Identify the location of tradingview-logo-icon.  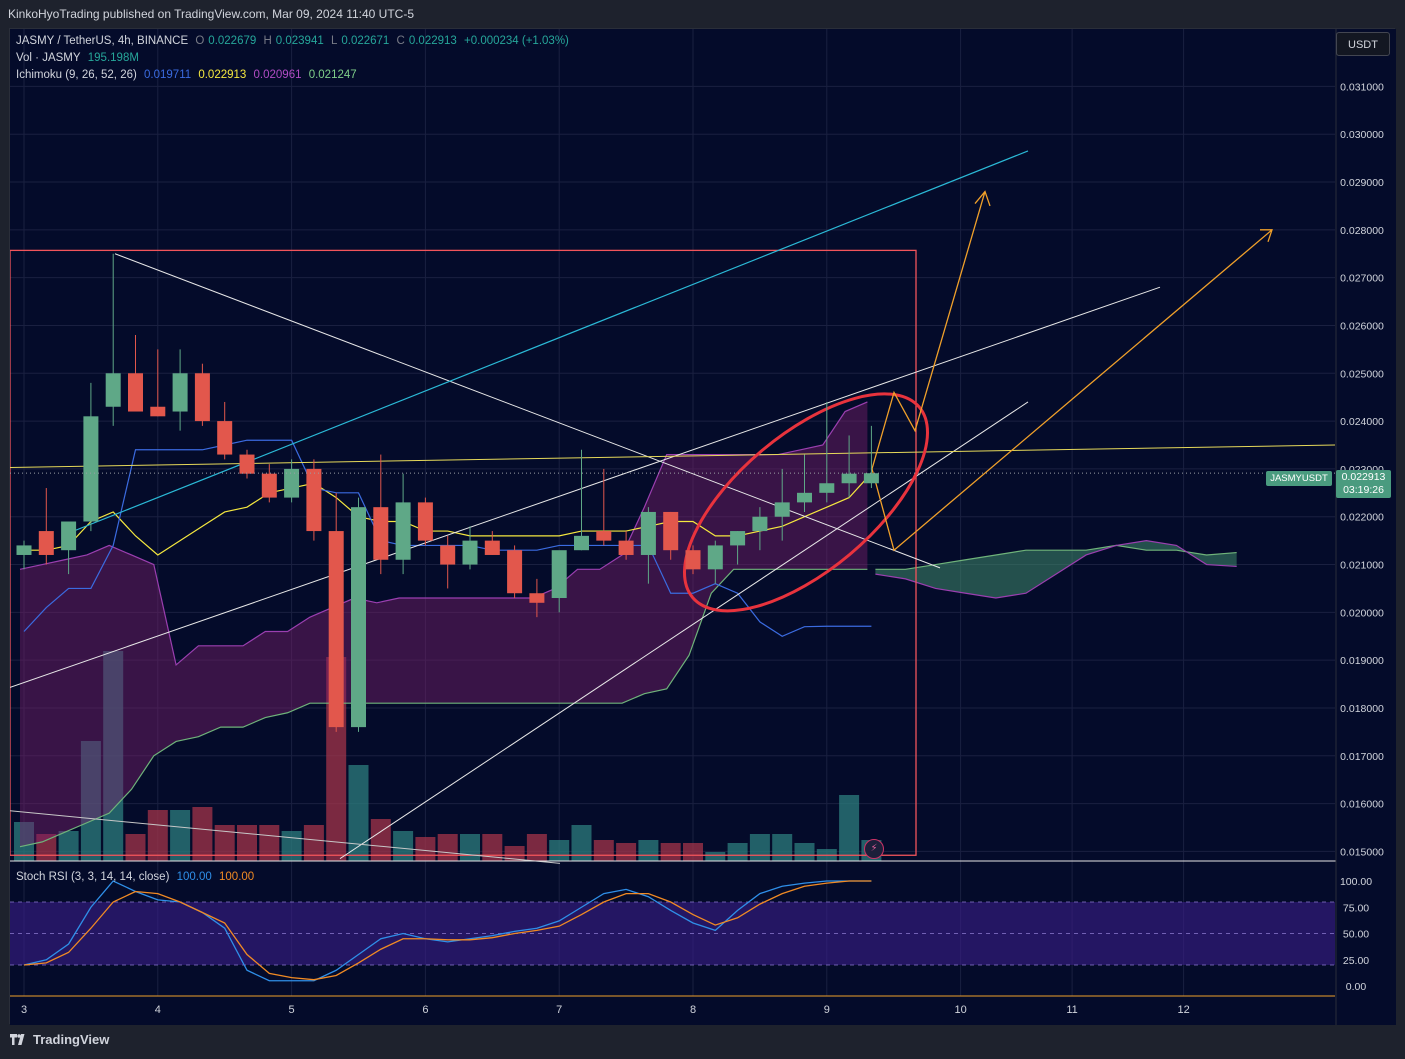
(17, 1039).